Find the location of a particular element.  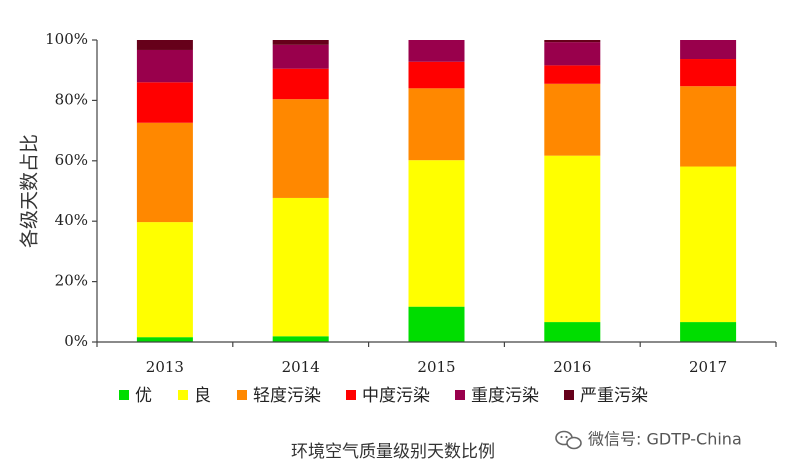

bar-segment-2016-s3 is located at coordinates (572, 74).